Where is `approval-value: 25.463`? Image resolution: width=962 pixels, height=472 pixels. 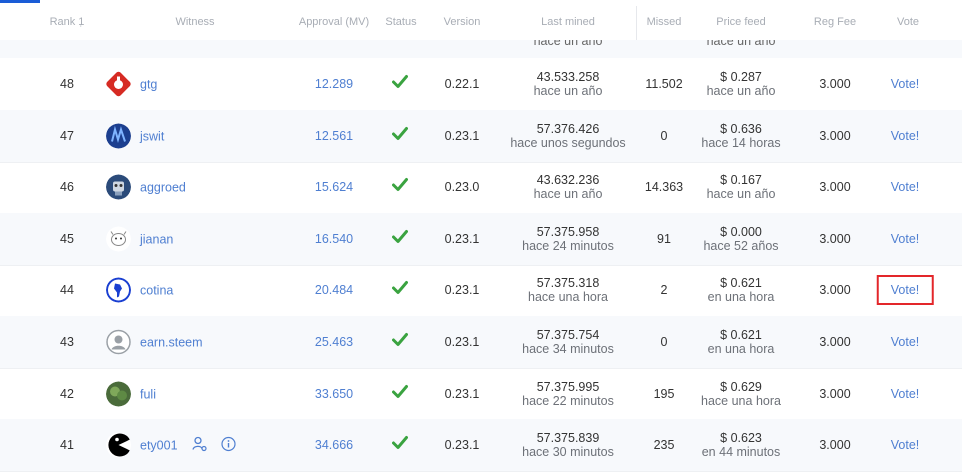
approval-value: 25.463 is located at coordinates (334, 342).